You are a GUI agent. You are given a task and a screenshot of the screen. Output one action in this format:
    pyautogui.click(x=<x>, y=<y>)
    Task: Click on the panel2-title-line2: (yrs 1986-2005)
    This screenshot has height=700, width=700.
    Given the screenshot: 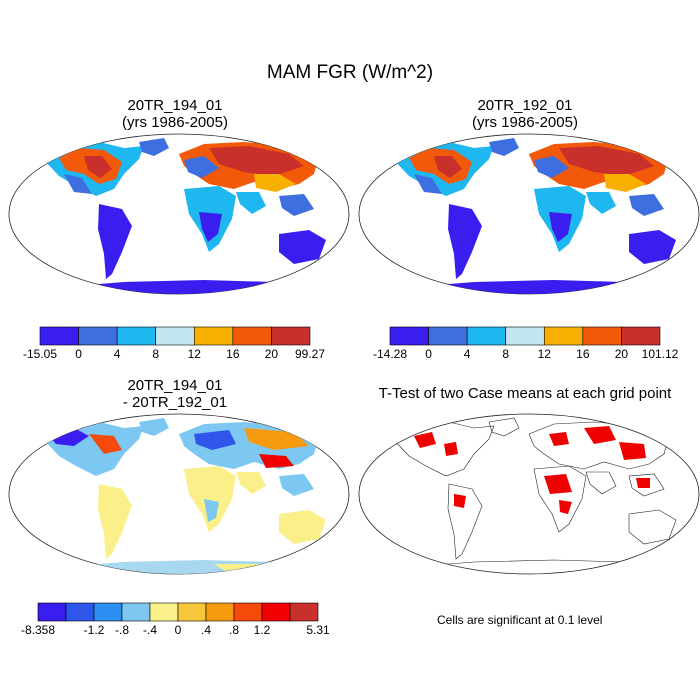 What is the action you would take?
    pyautogui.click(x=525, y=122)
    